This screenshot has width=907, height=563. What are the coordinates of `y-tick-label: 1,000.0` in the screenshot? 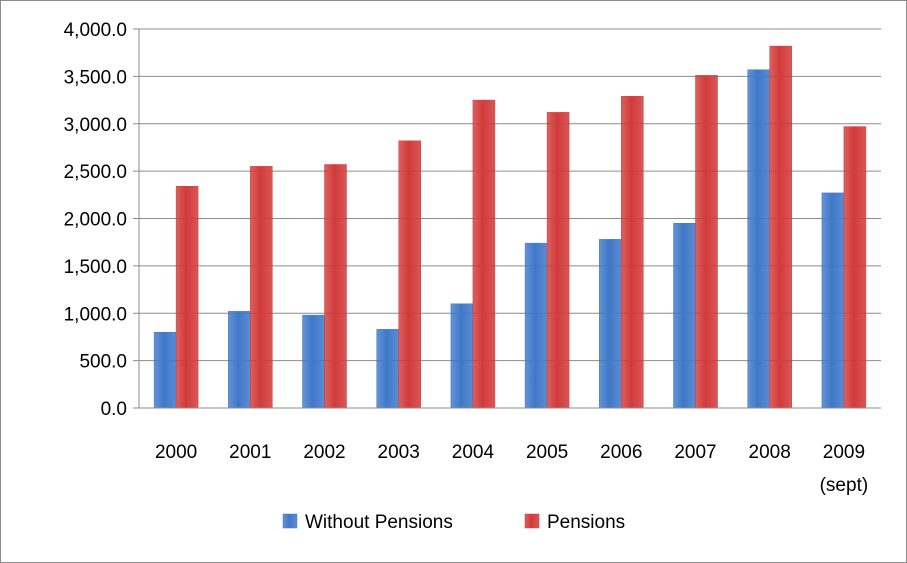 It's located at (95, 314).